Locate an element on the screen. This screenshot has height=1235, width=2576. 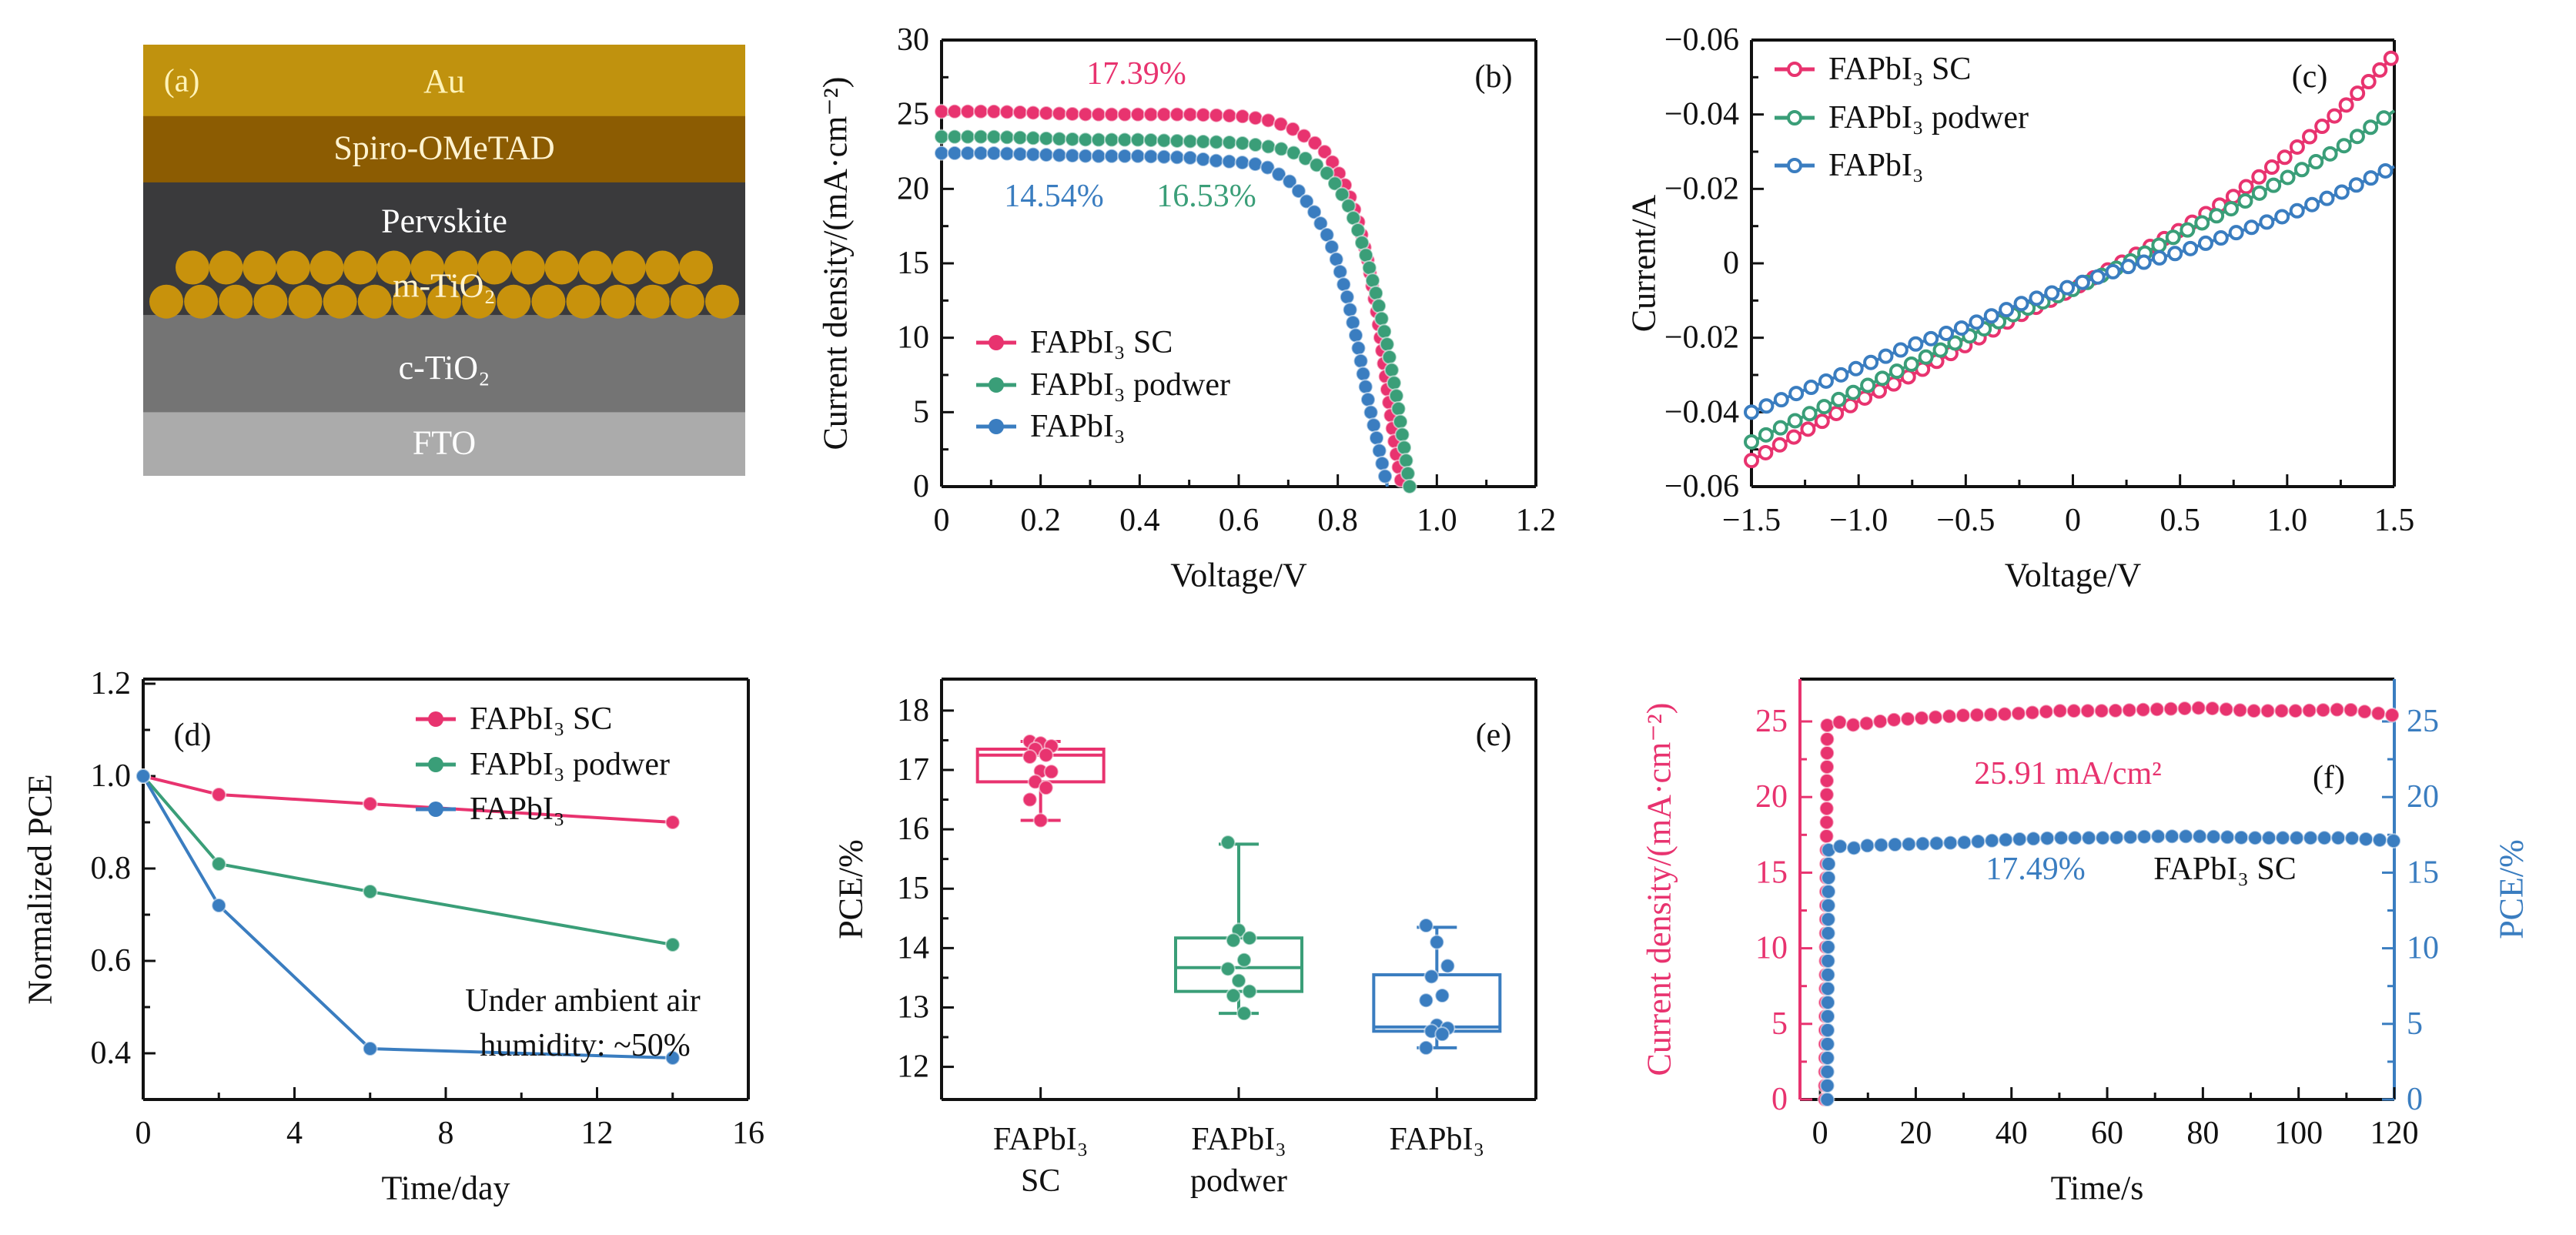
legend-item: FAPbI₃ SC is located at coordinates (1873, 69).